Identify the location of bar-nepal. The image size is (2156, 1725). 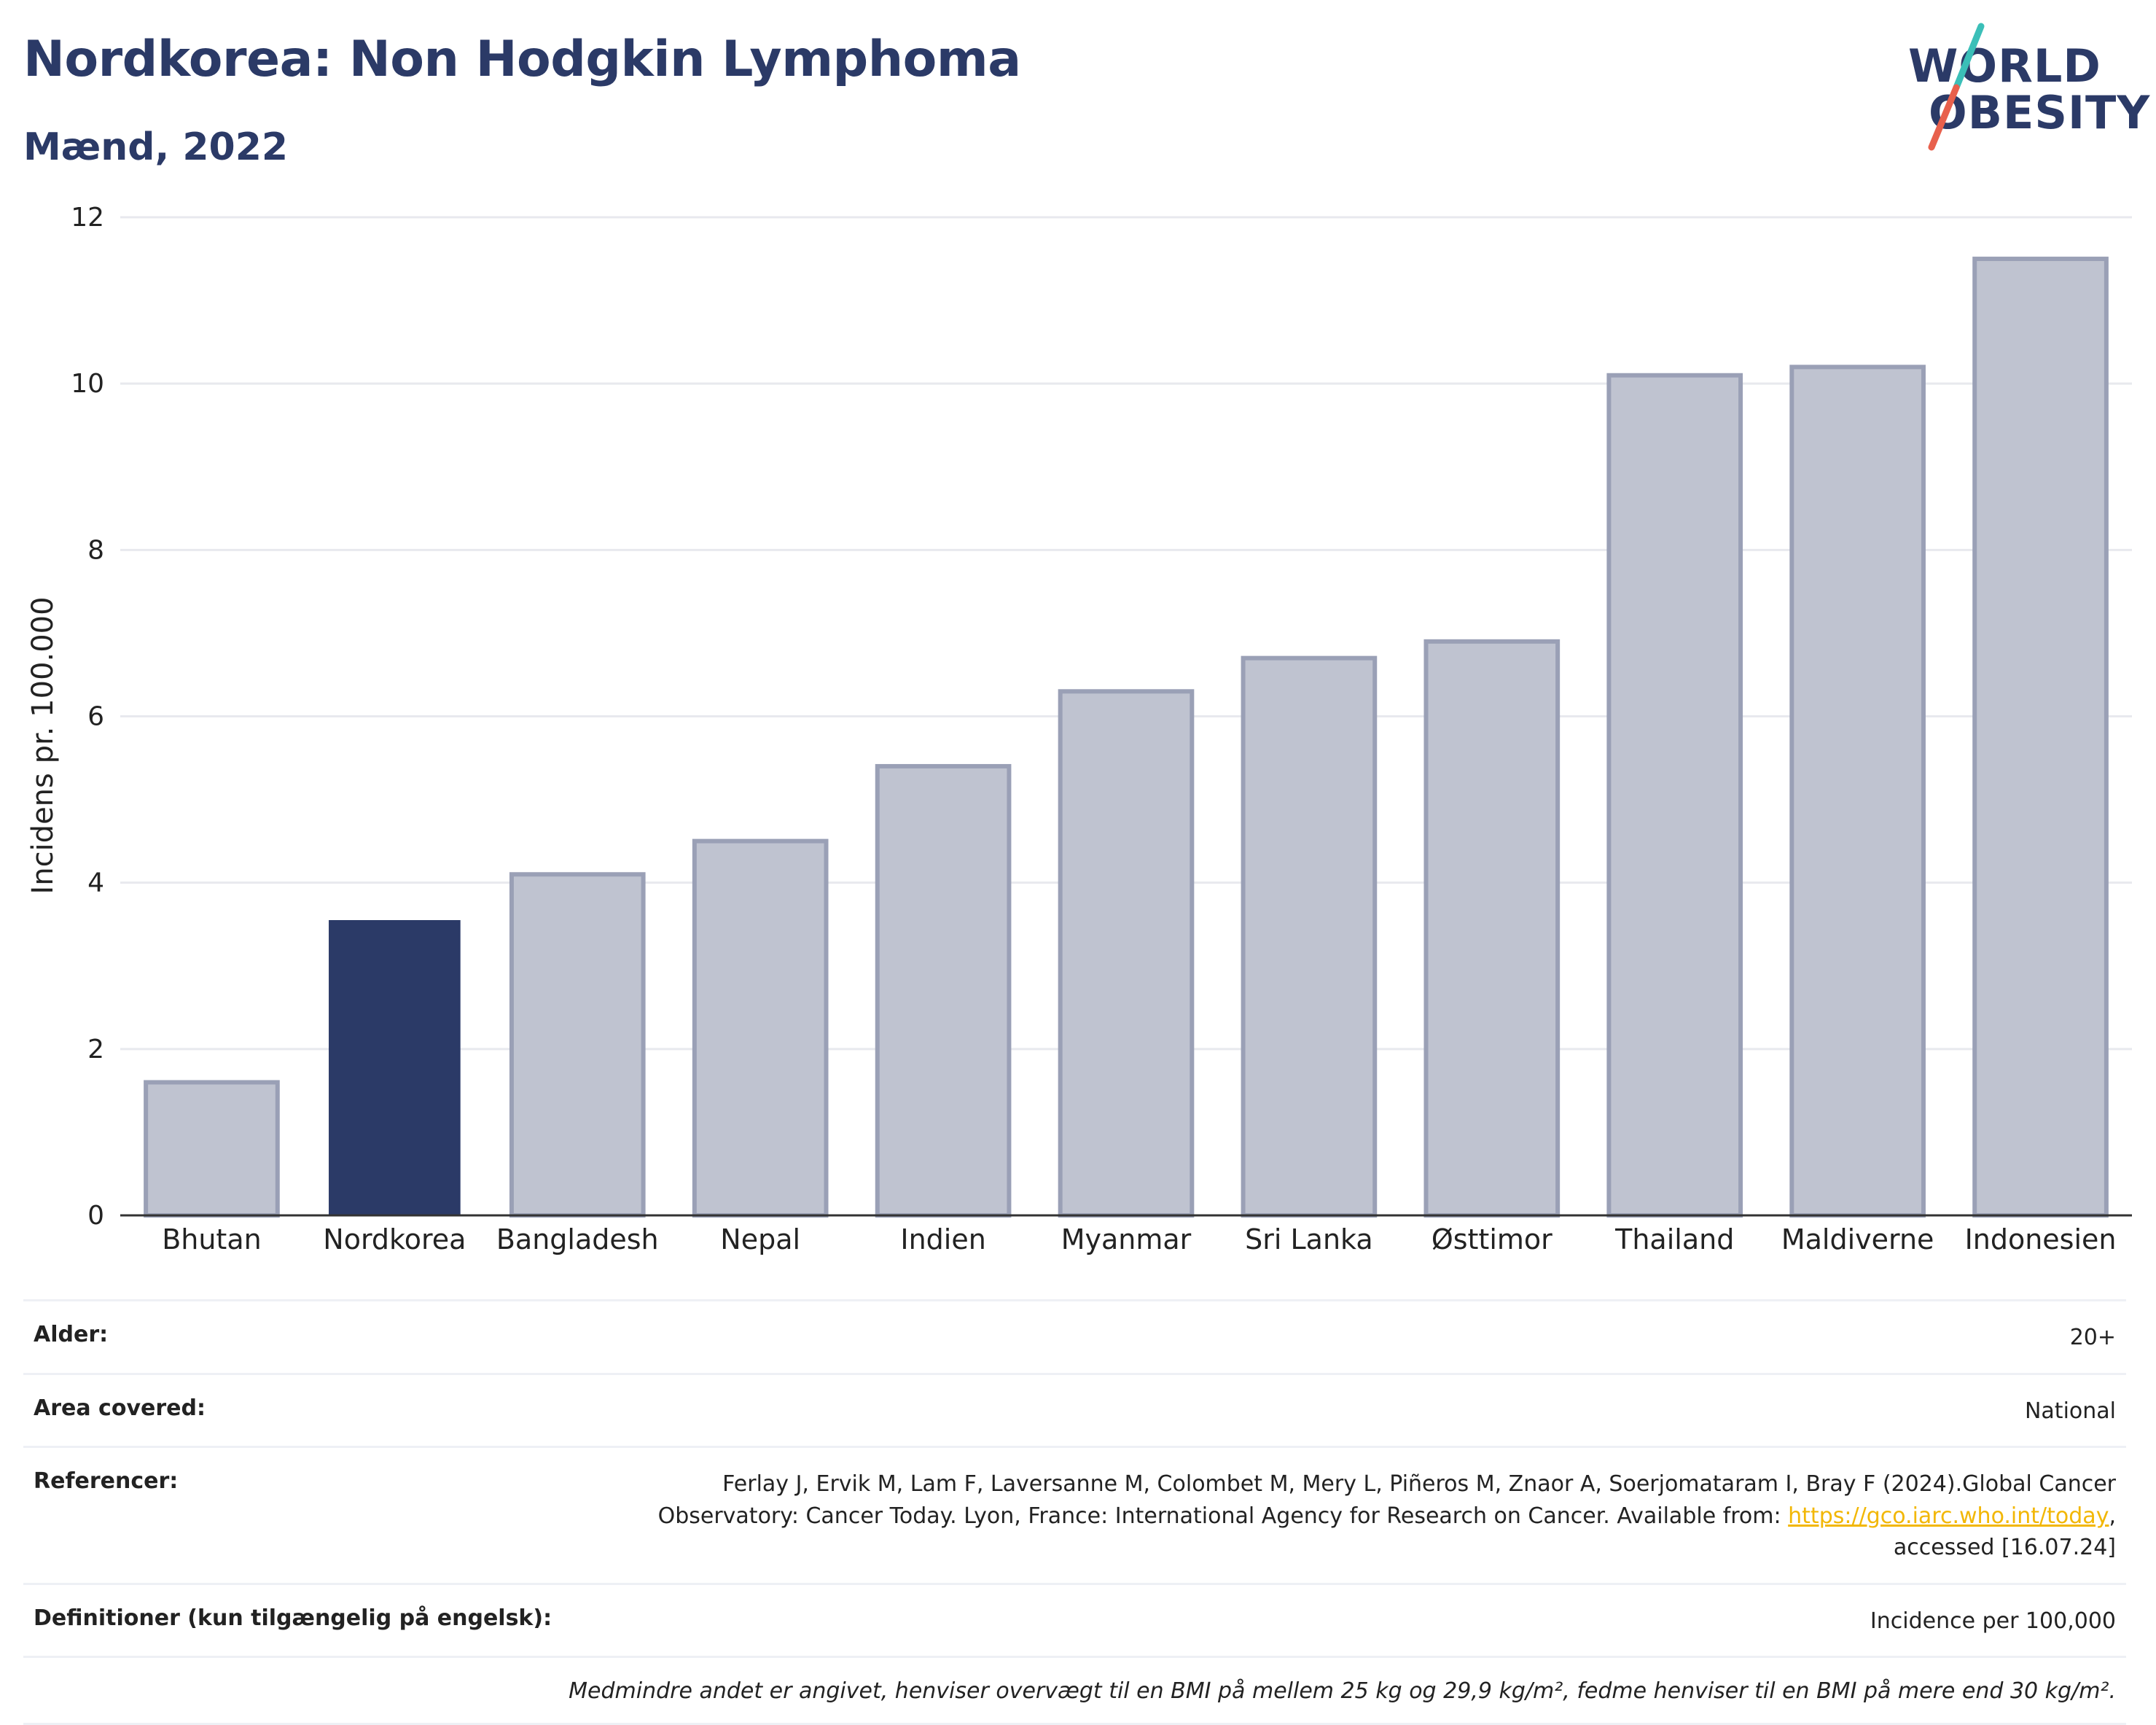
(761, 1028).